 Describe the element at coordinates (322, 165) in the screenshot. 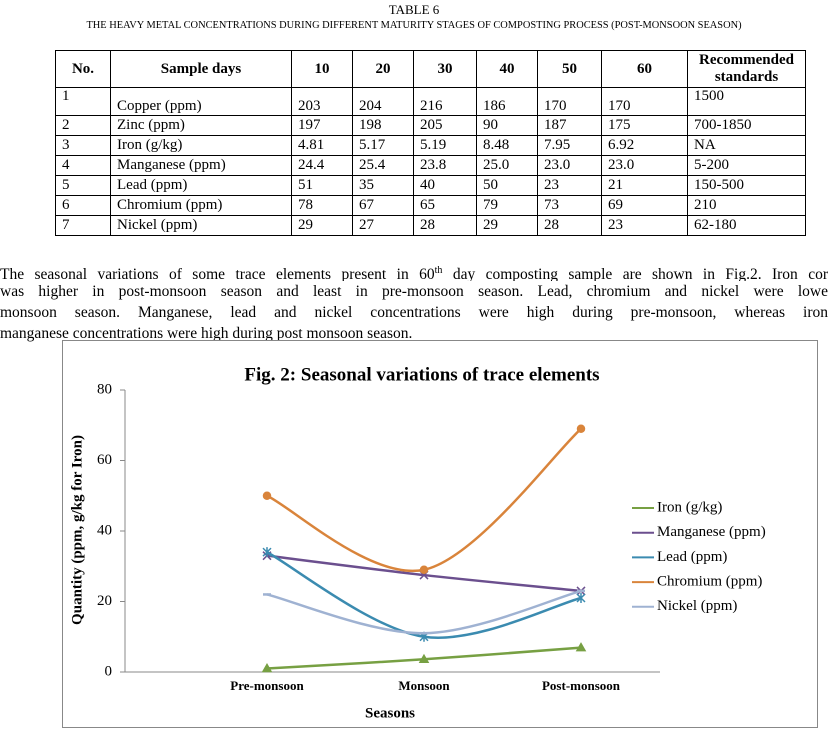

I see `table-cell: 24.4` at that location.